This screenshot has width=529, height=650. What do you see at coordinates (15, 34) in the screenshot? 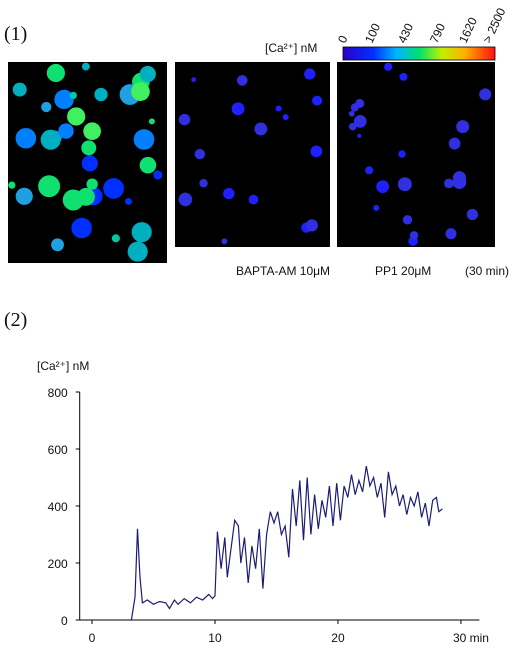
I see `panel-label: (1)` at bounding box center [15, 34].